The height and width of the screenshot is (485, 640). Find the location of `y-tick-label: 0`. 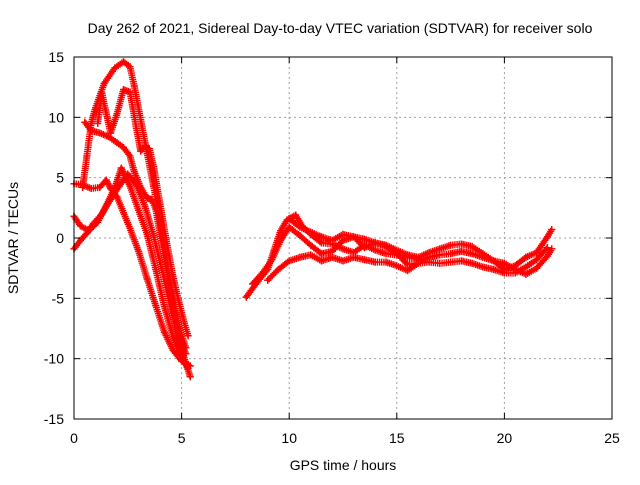

y-tick-label: 0 is located at coordinates (60, 238).